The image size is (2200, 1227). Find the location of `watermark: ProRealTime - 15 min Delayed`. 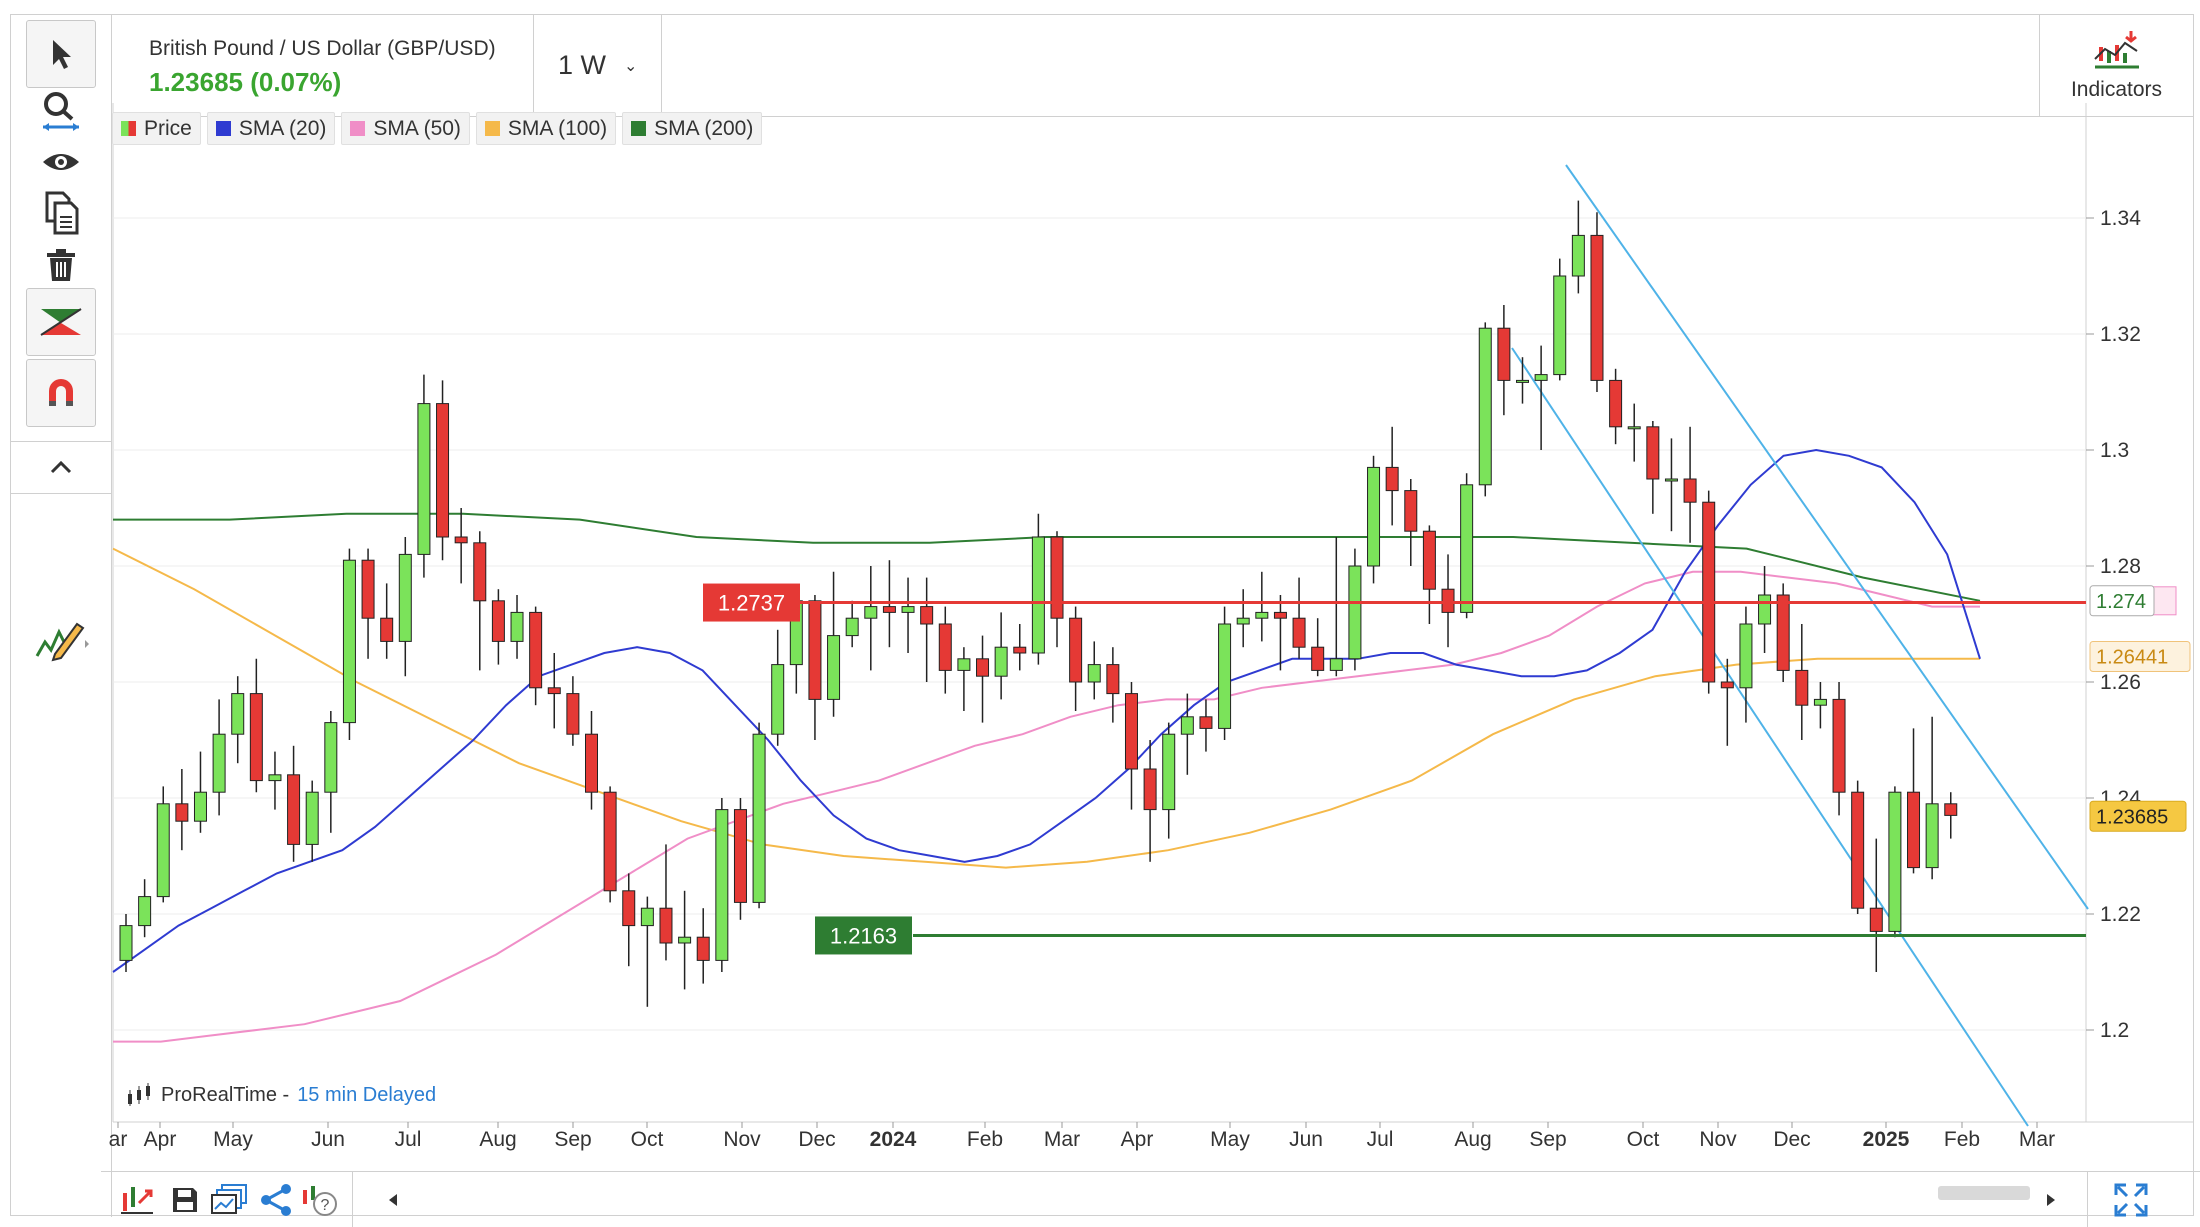

watermark: ProRealTime - 15 min Delayed is located at coordinates (280, 1095).